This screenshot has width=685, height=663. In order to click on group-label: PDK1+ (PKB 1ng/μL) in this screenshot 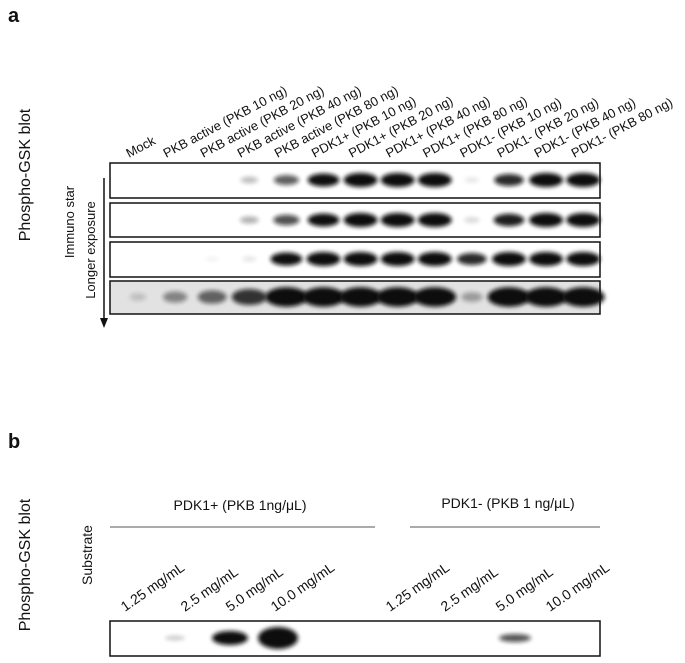, I will do `click(240, 505)`.